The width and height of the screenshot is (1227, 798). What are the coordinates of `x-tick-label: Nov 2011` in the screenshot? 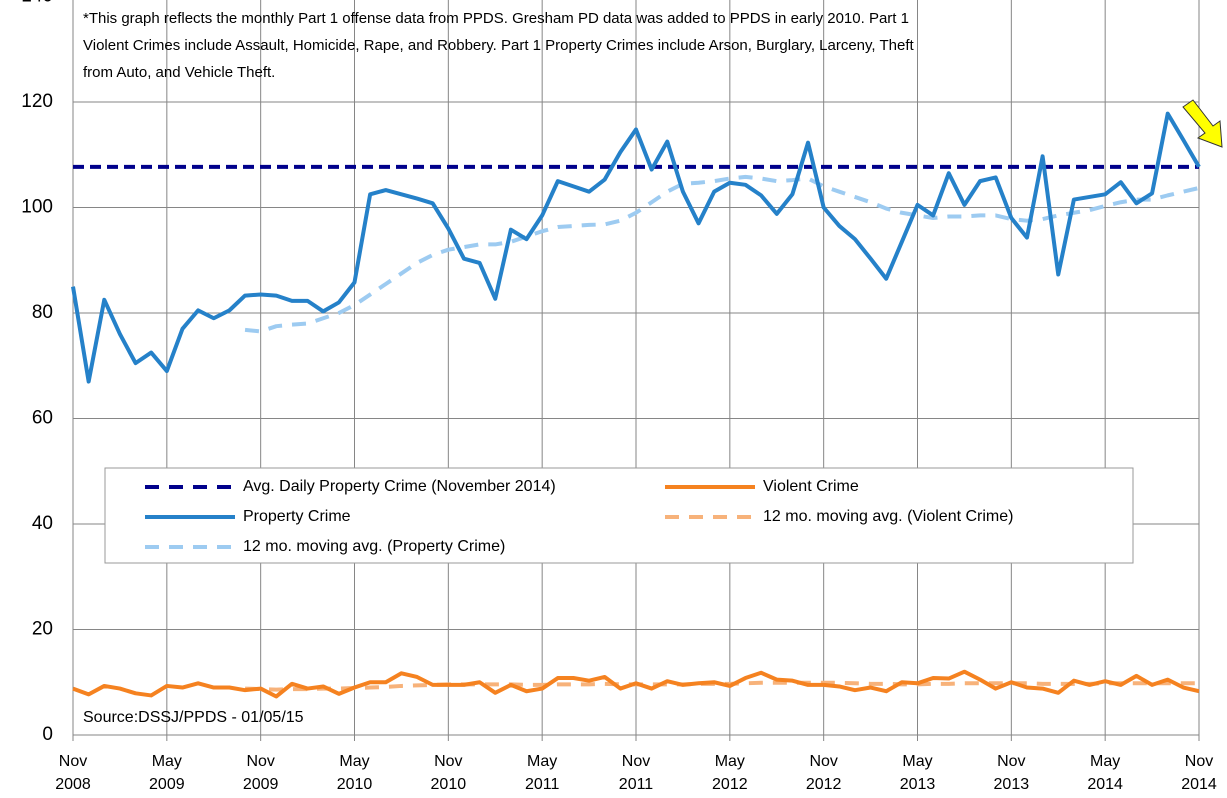 It's located at (636, 773).